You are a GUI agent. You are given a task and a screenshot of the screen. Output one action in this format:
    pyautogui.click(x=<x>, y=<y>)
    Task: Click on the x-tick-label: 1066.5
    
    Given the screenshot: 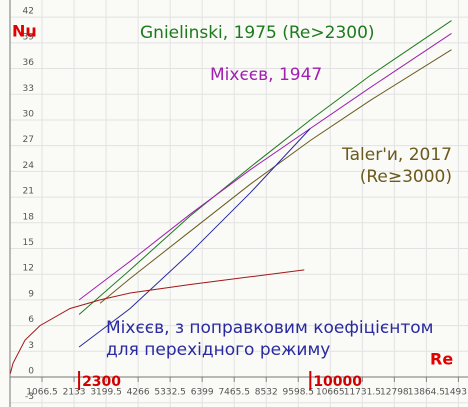 What is the action you would take?
    pyautogui.click(x=42, y=393)
    